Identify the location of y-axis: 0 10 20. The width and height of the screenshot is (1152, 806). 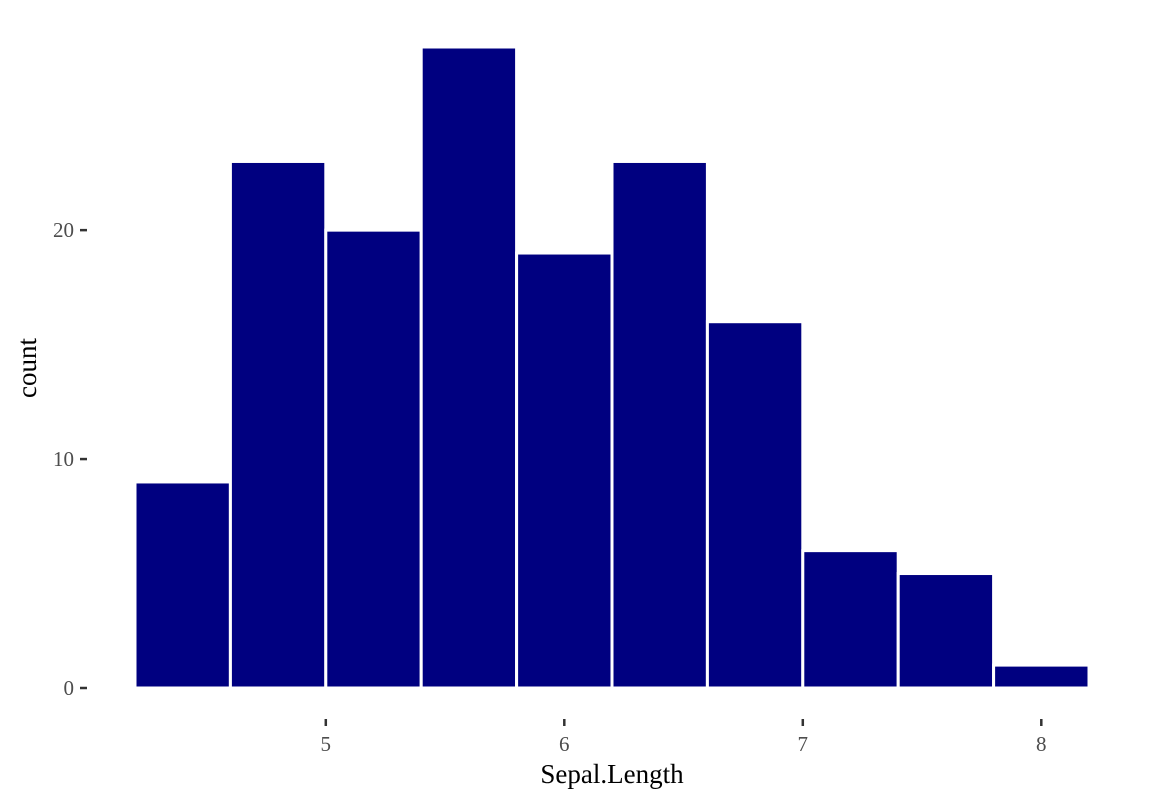
(70, 459).